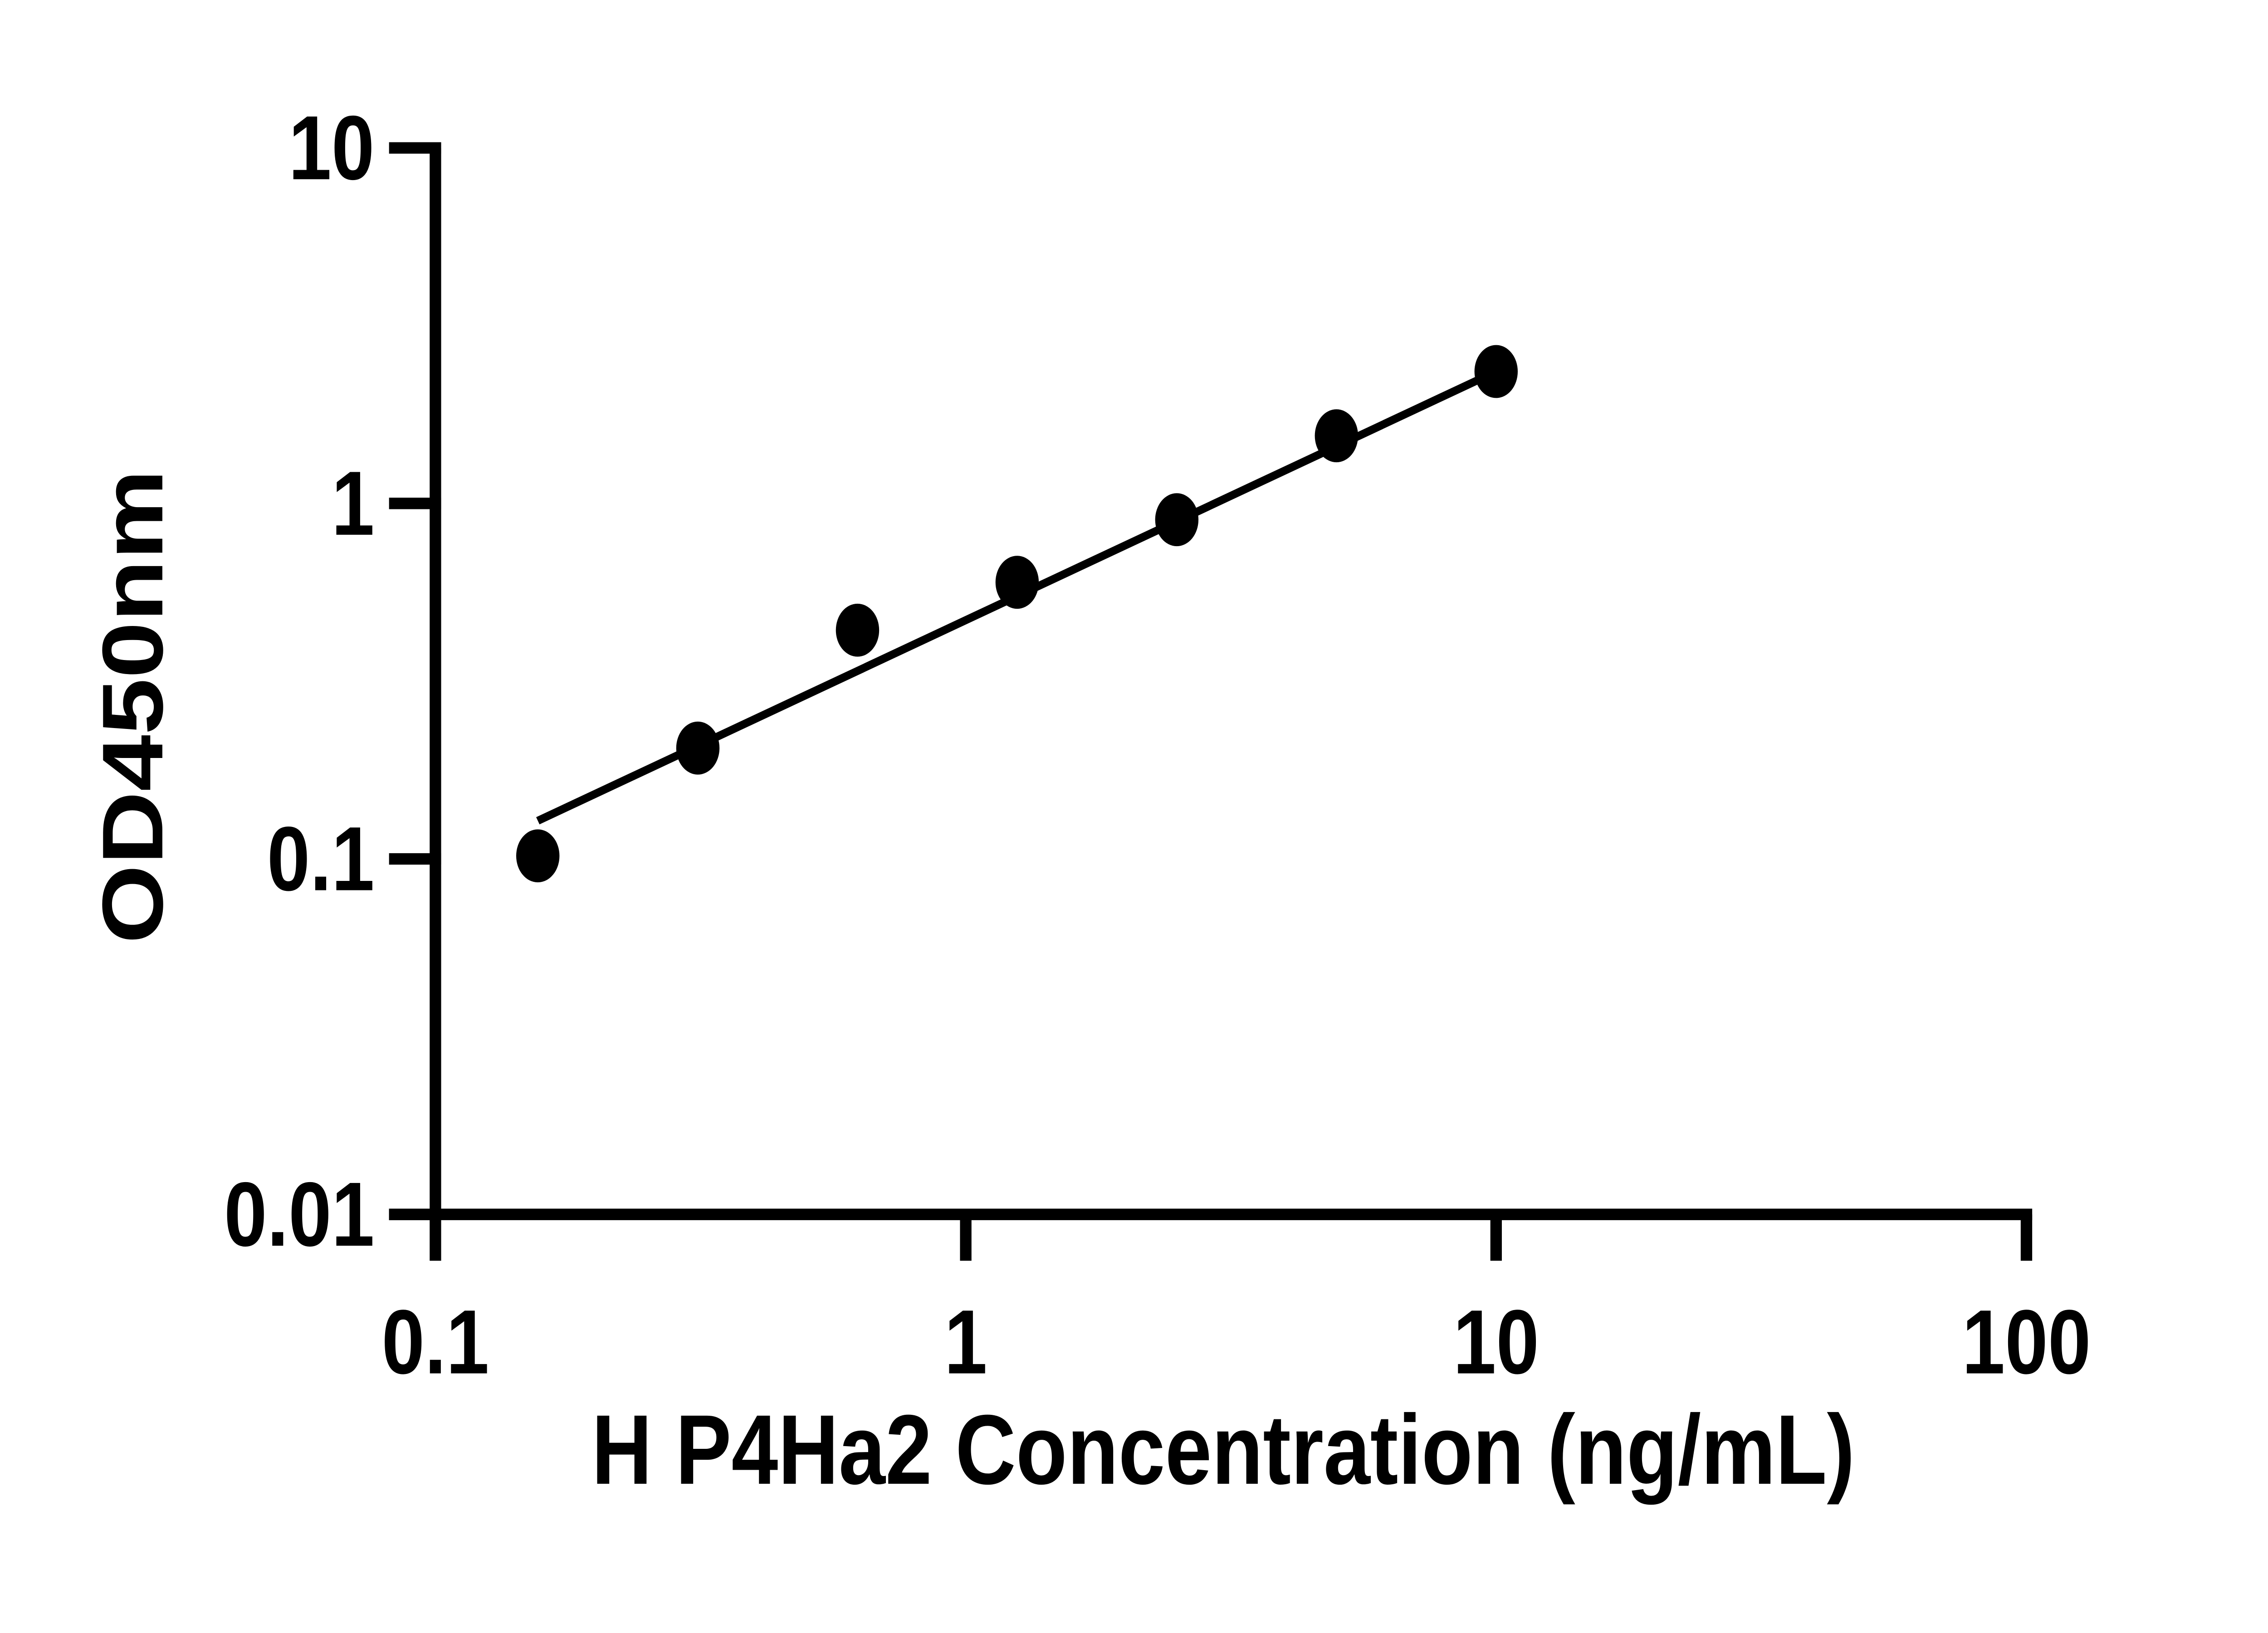 This screenshot has width=2268, height=1633. I want to click on y-tick-label: 10, so click(332, 148).